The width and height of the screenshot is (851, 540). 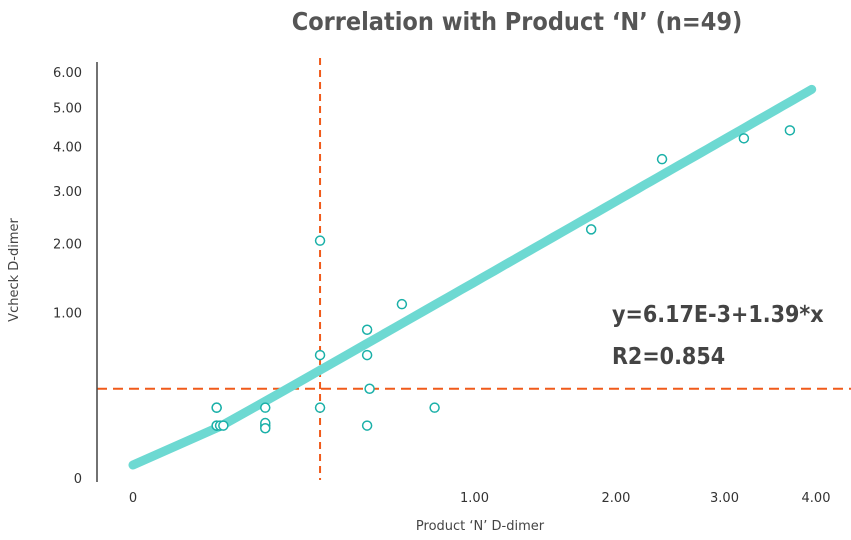 What do you see at coordinates (78, 479) in the screenshot?
I see `y-tick-label: 0` at bounding box center [78, 479].